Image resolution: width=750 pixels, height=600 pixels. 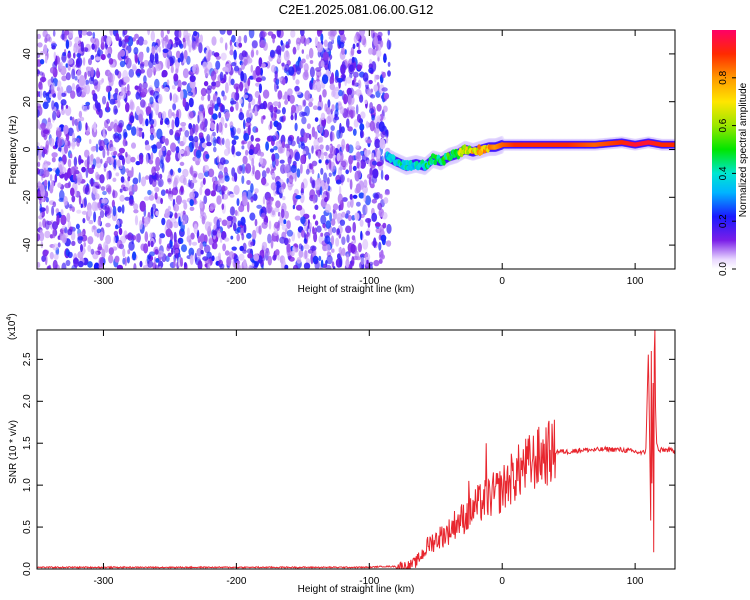 What do you see at coordinates (743, 149) in the screenshot?
I see `colorbar-label: Normalized spectral amplitude` at bounding box center [743, 149].